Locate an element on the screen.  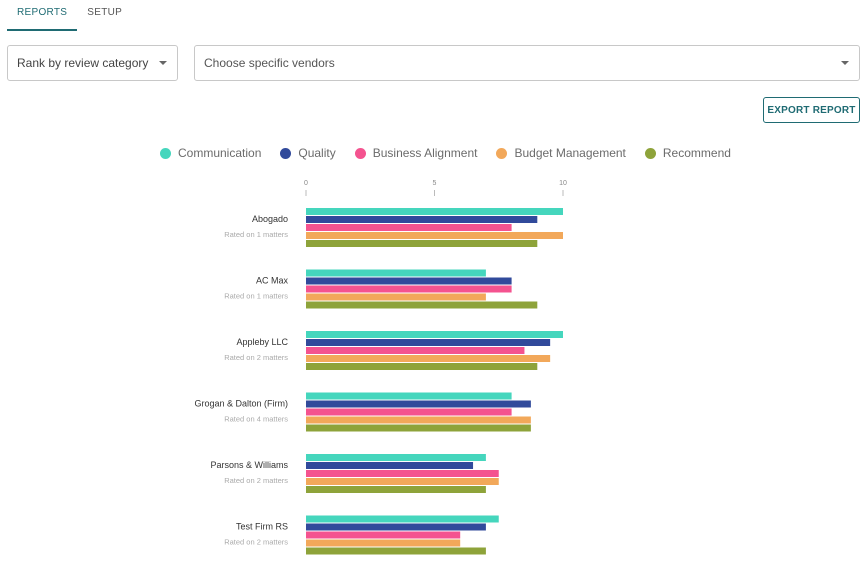
legend-item-quality: Quality is located at coordinates (308, 153).